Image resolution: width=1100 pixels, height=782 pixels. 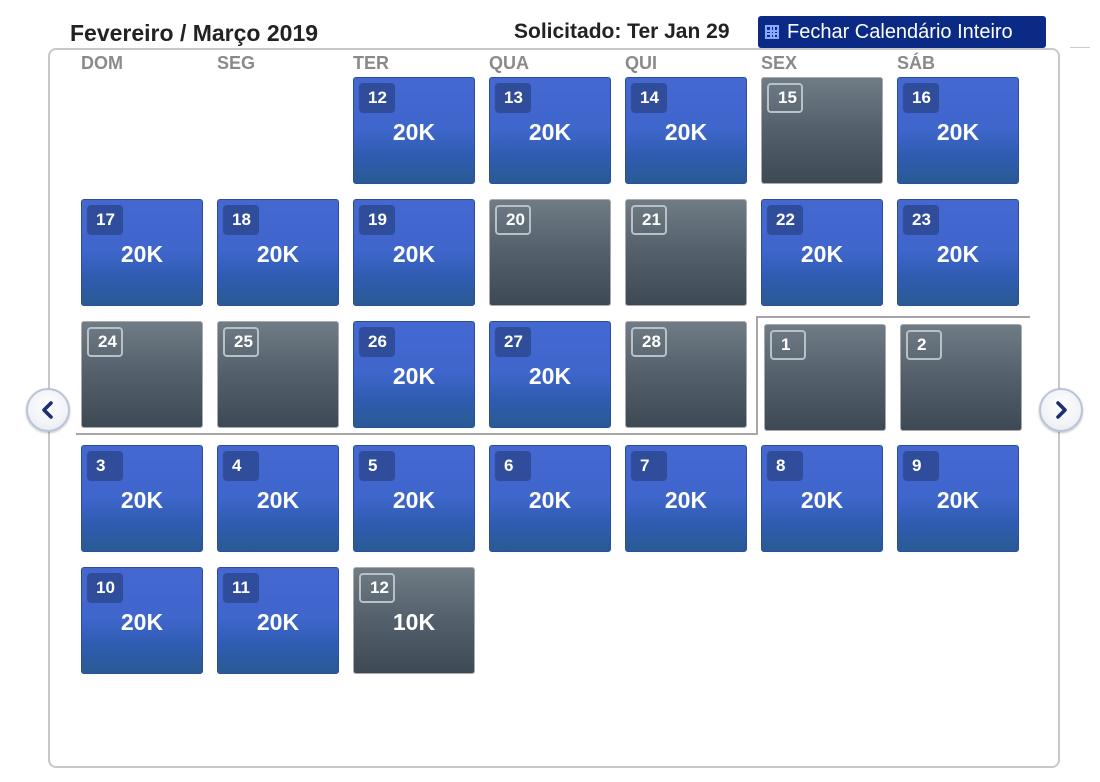 What do you see at coordinates (241, 220) in the screenshot?
I see `day-number: 18` at bounding box center [241, 220].